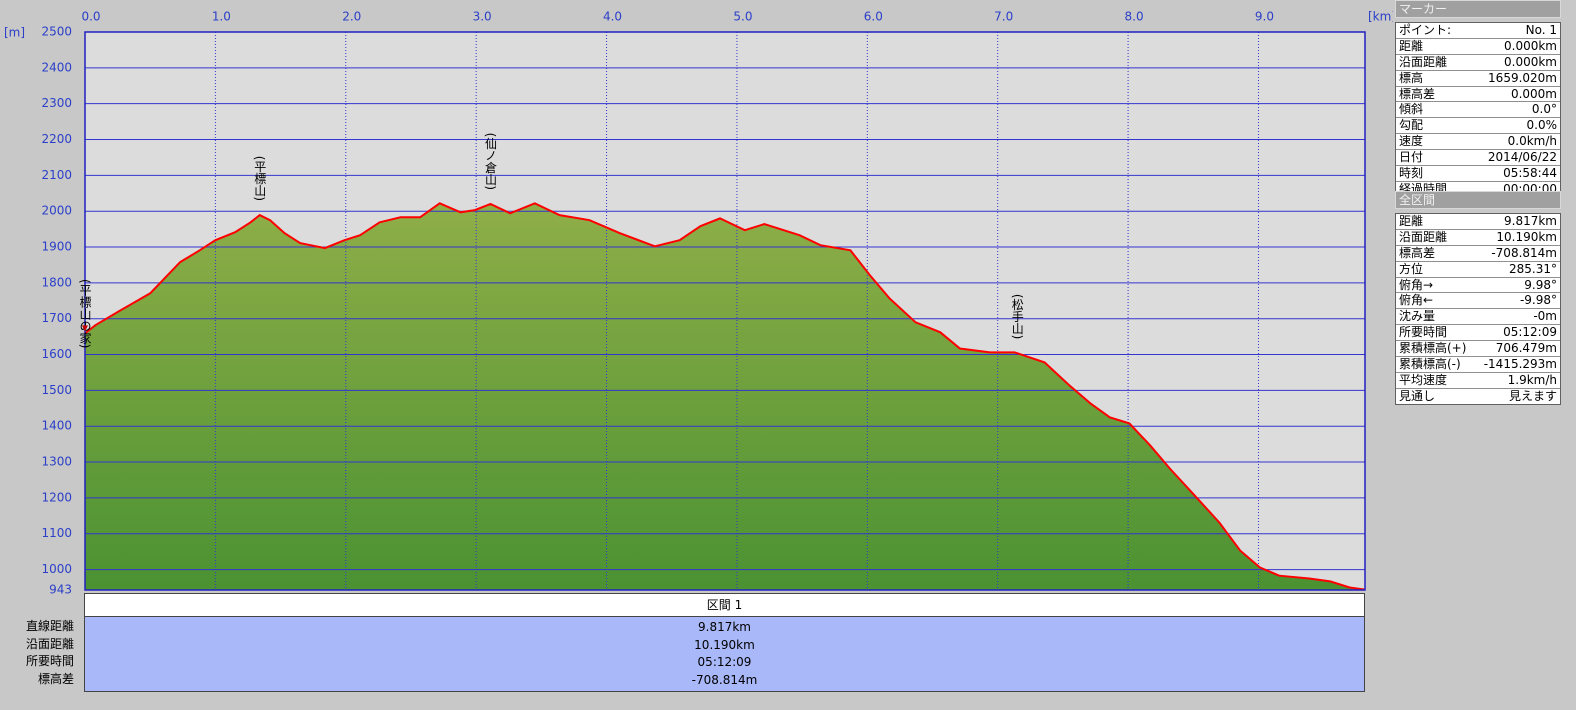 This screenshot has height=710, width=1576. I want to click on x-tick-label: 3.0, so click(482, 17).